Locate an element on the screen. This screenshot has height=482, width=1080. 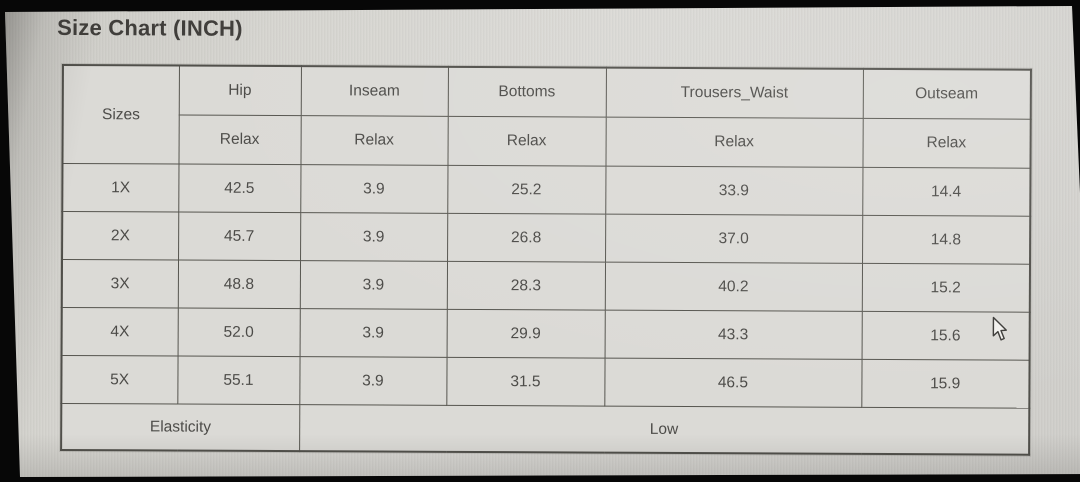
size-cell: 4X is located at coordinates (119, 332).